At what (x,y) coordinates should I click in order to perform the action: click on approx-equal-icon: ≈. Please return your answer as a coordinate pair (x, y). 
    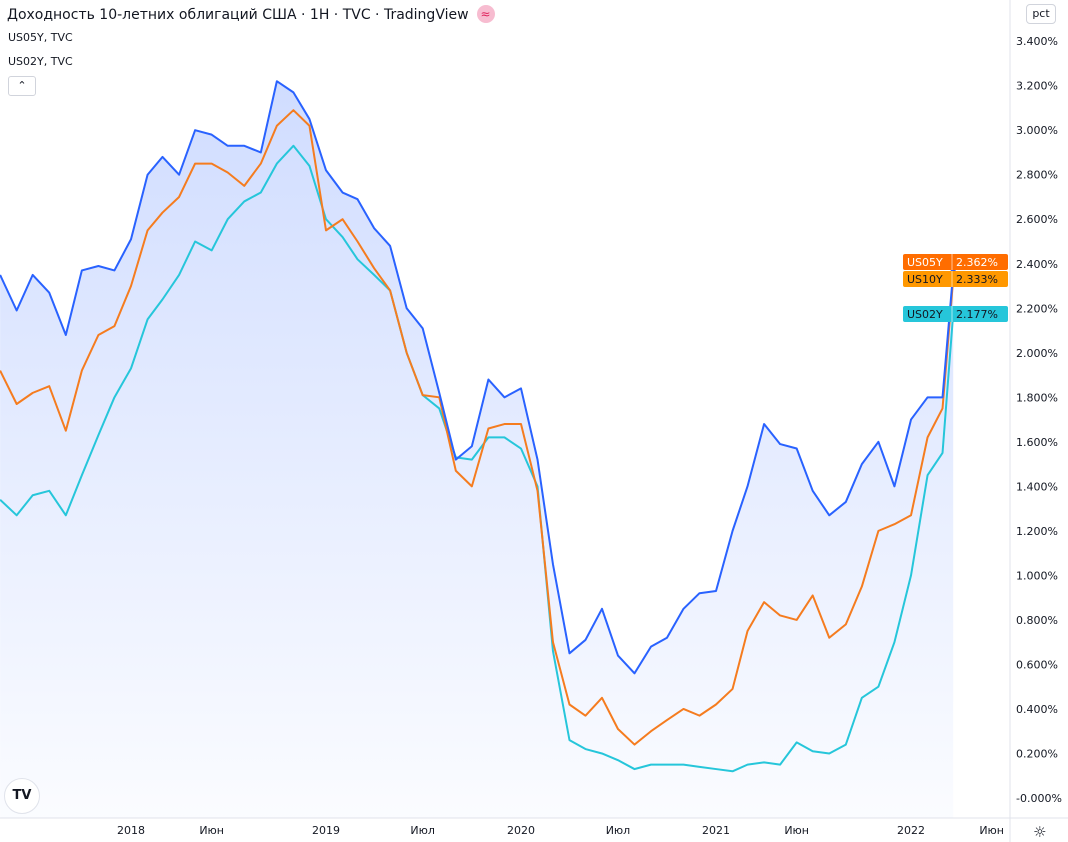
    Looking at the image, I should click on (485, 14).